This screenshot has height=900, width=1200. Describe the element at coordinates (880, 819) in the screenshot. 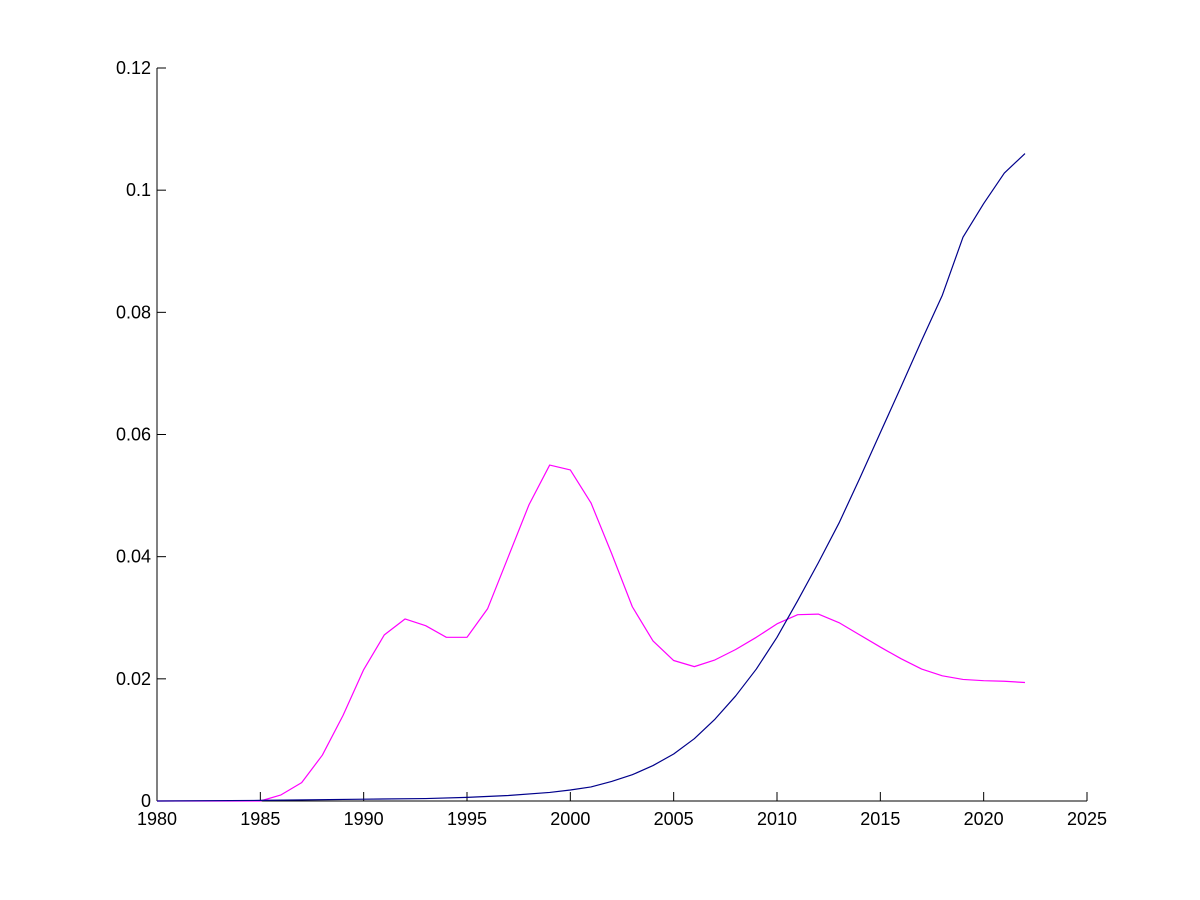

I see `x-tick-label: 2015` at that location.